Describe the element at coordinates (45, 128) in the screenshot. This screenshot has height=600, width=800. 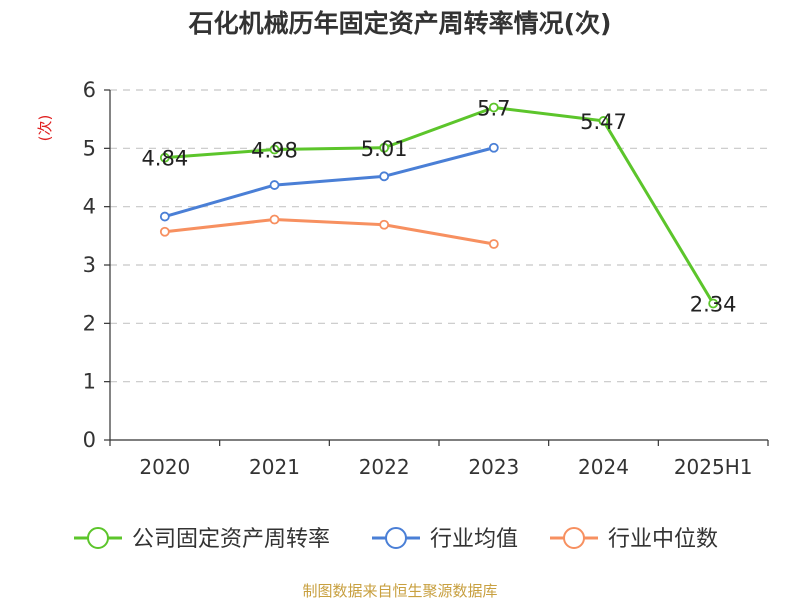
I see `y-axis-label: (次)` at that location.